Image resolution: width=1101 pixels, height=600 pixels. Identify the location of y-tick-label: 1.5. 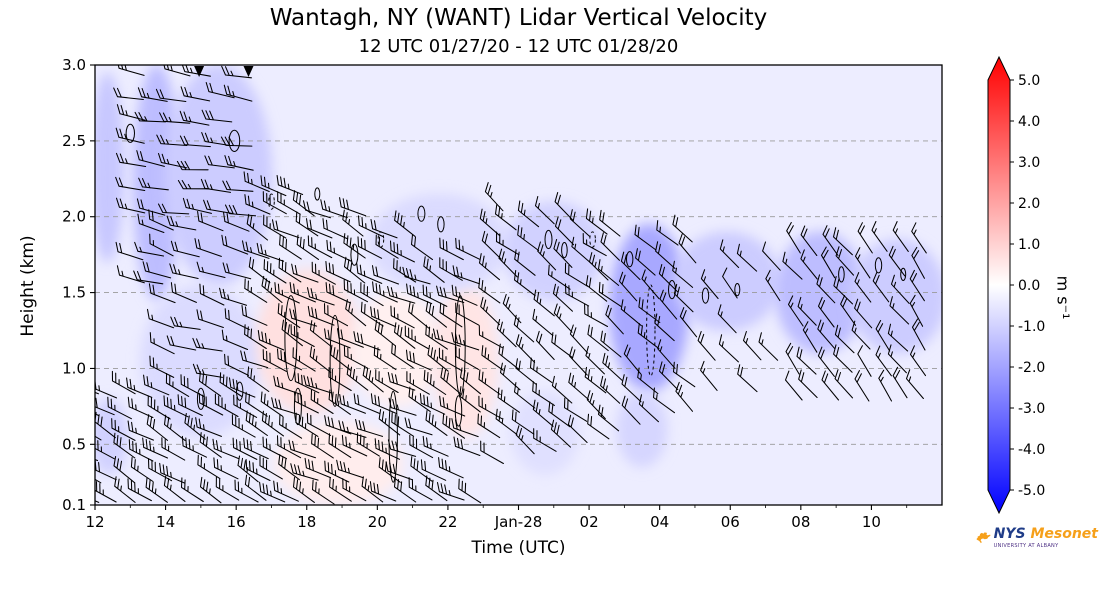
(74, 293).